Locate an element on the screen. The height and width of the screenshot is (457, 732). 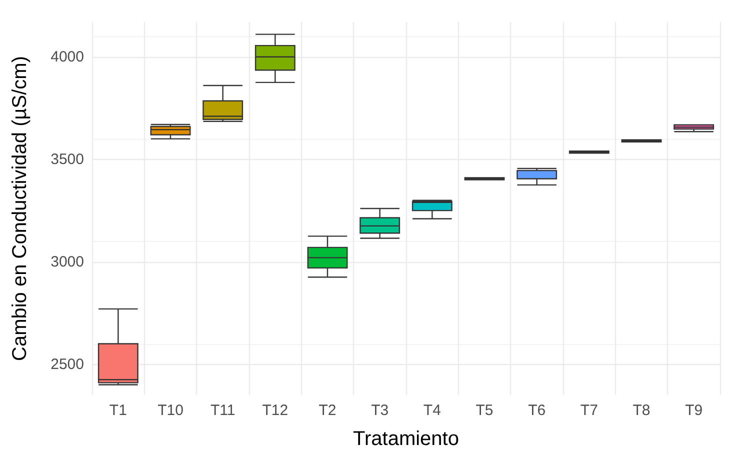
x-tick-label: T6 is located at coordinates (537, 410).